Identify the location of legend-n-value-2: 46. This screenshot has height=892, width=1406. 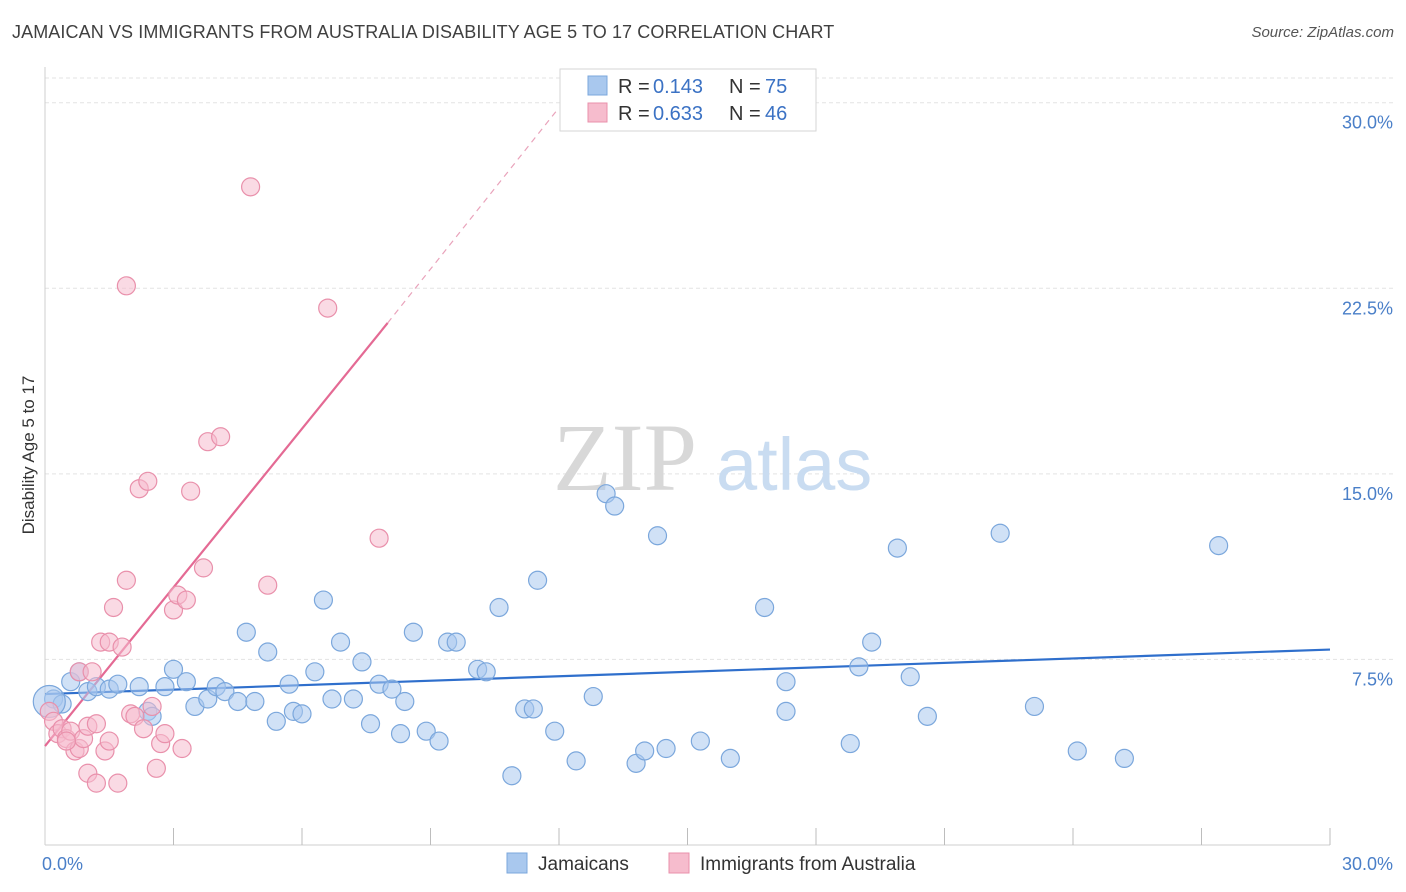
(776, 114).